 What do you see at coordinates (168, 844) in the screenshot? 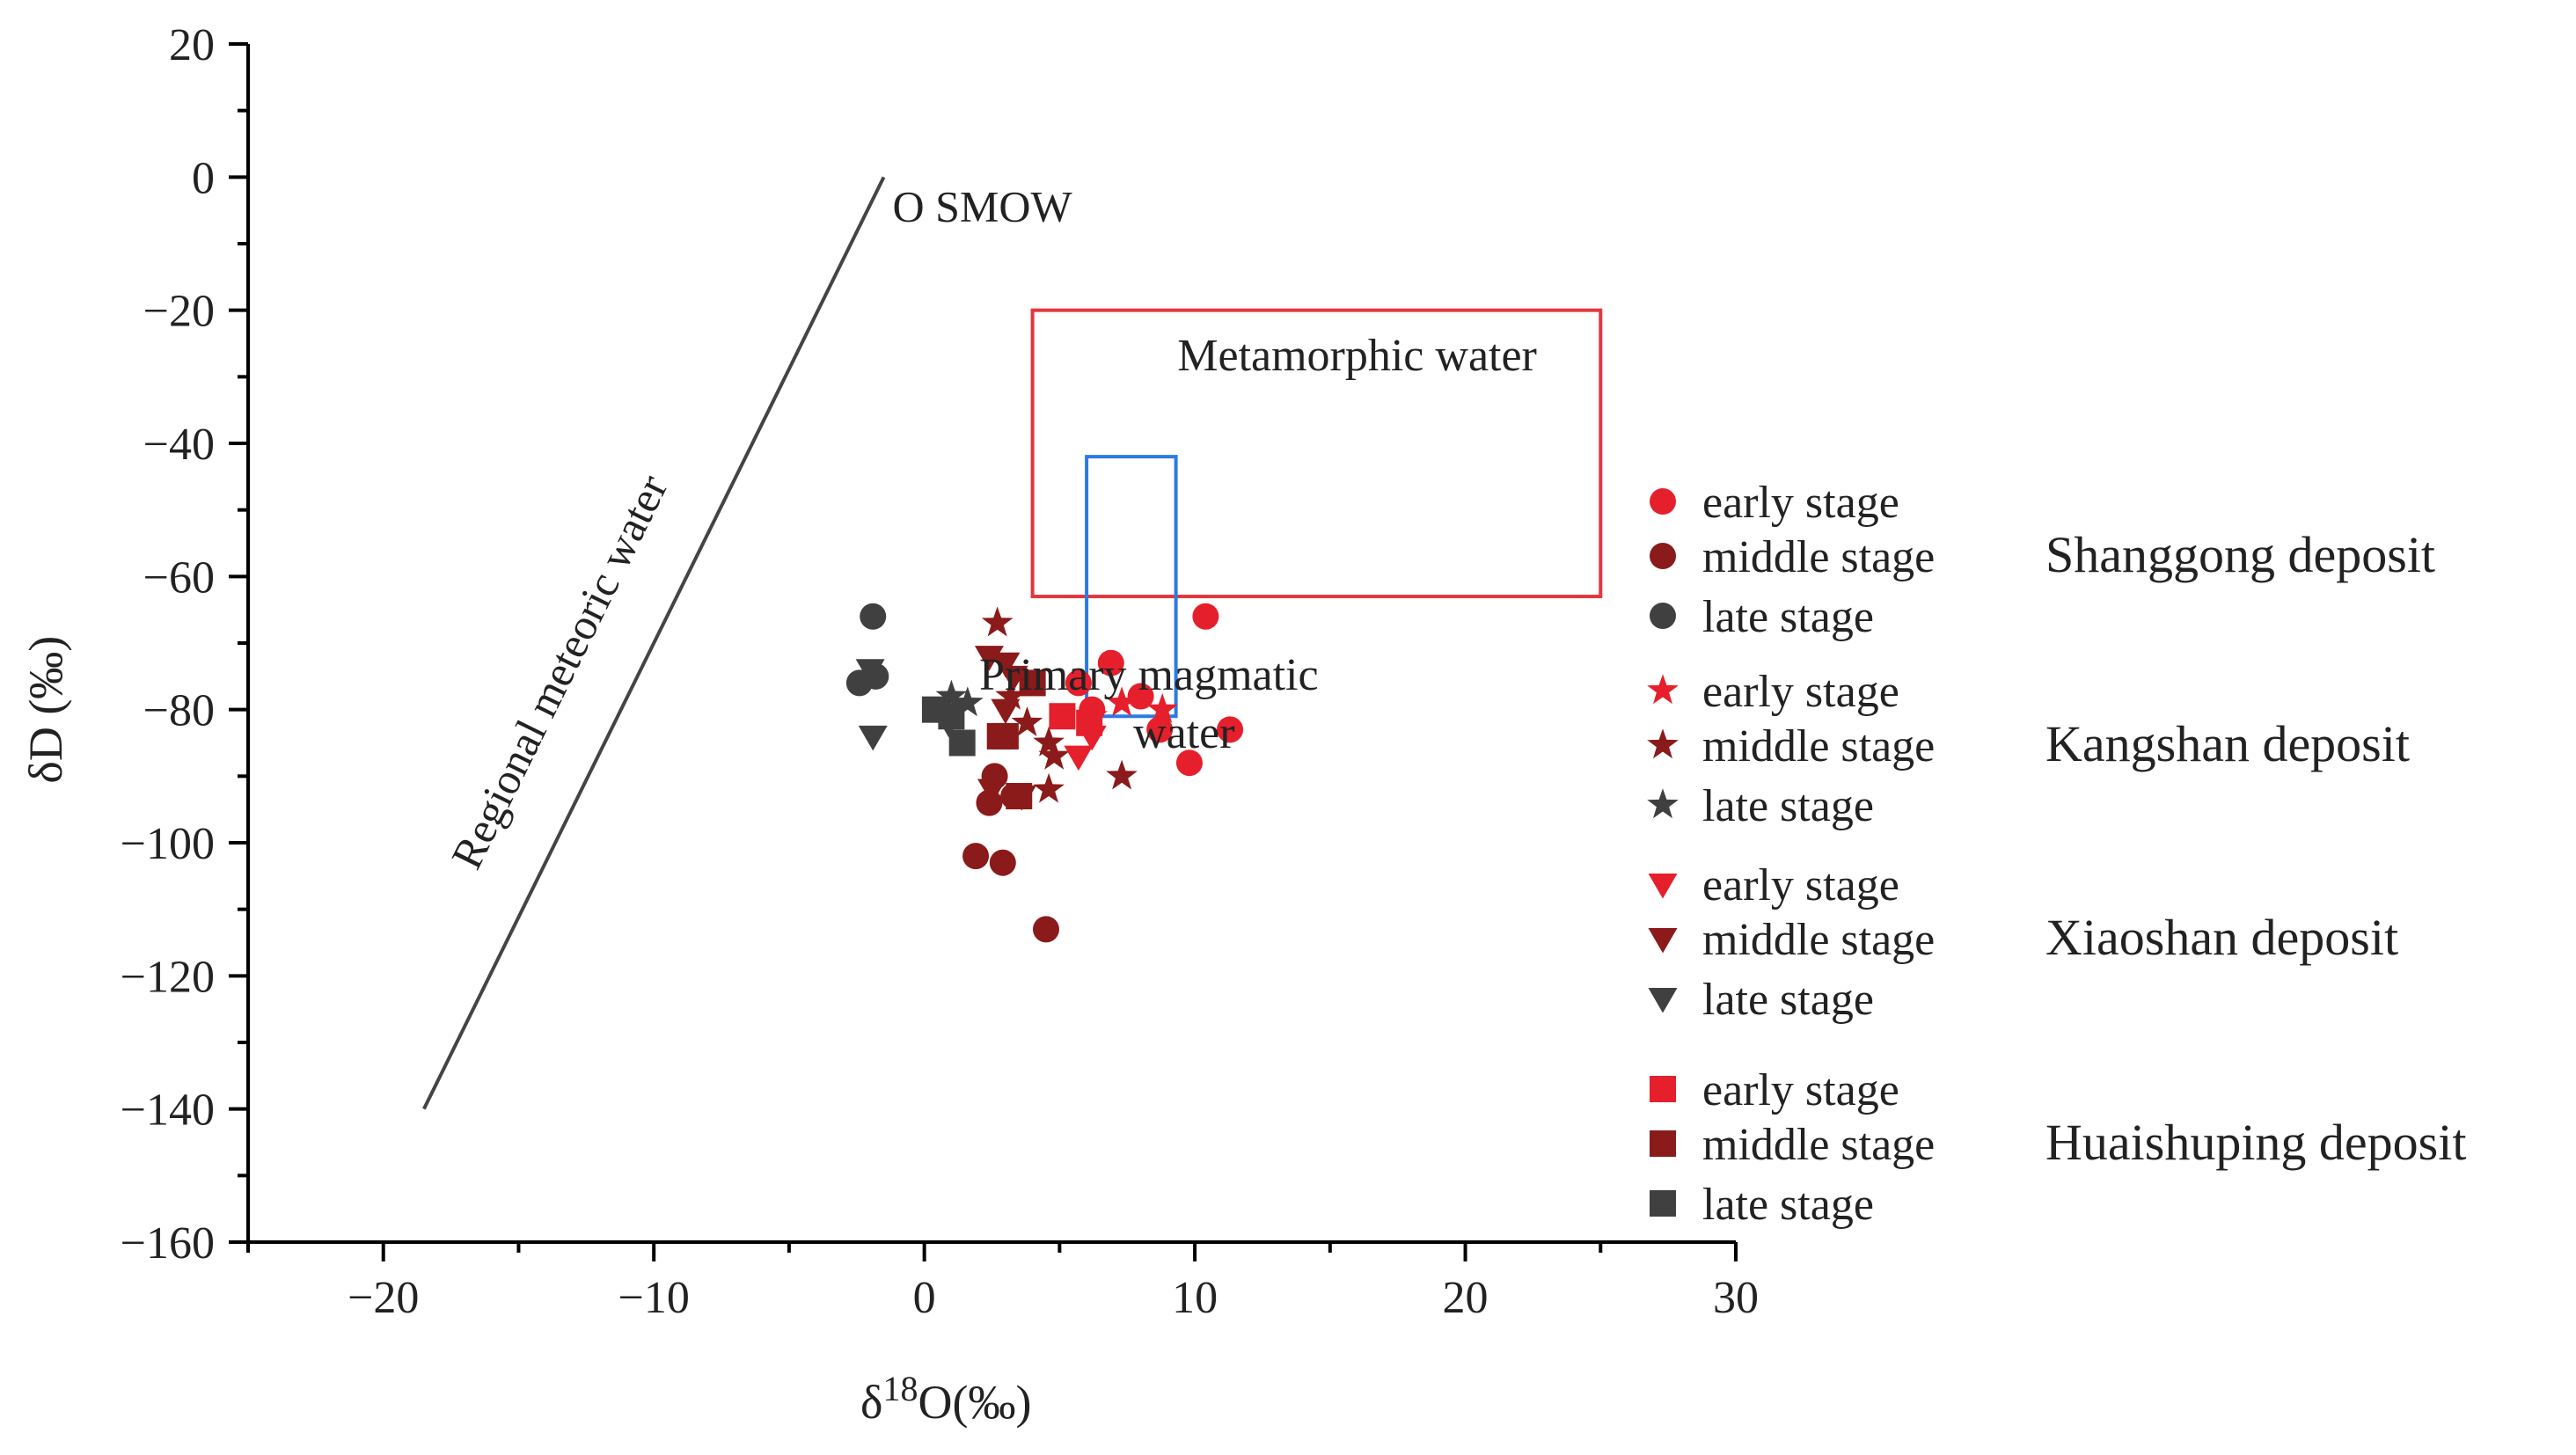
I see `y-tick-label: −100` at bounding box center [168, 844].